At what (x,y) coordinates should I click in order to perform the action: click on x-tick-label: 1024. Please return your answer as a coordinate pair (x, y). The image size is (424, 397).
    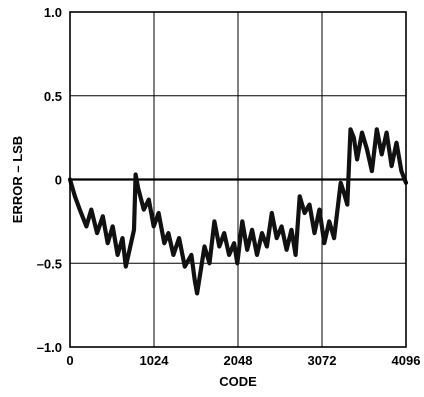
    Looking at the image, I should click on (155, 360).